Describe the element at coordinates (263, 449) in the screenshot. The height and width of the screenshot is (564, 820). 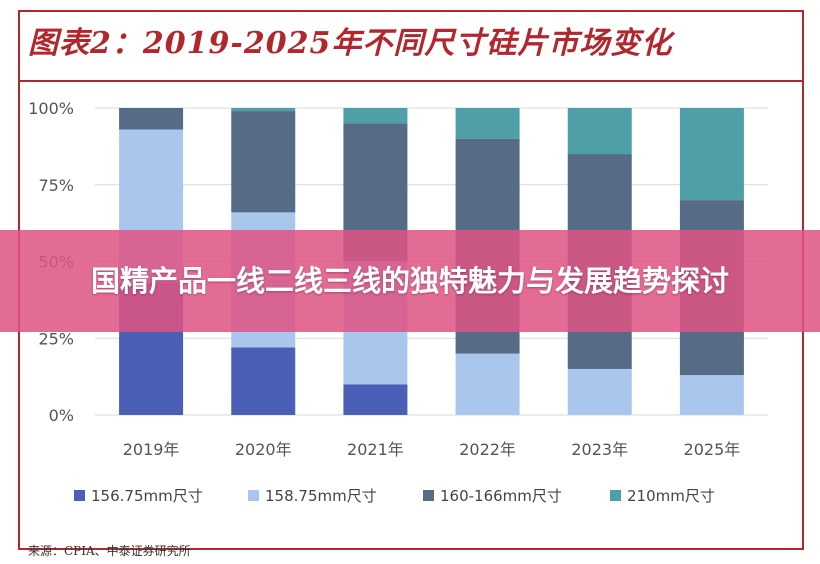
I see `x-tick-label: 2020年` at that location.